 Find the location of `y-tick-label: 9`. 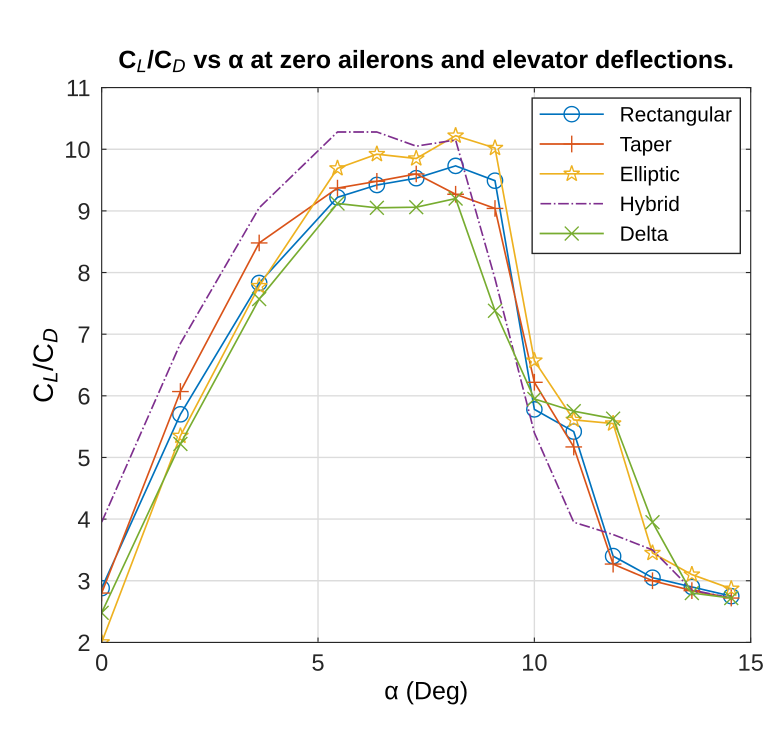

y-tick-label: 9 is located at coordinates (84, 211).